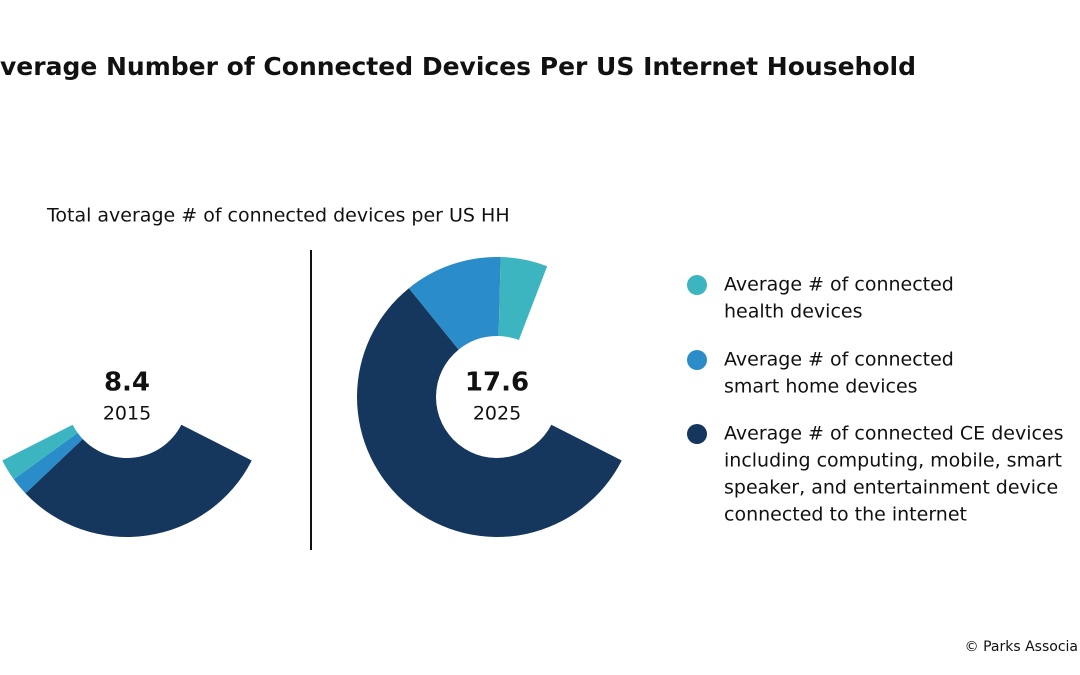  Describe the element at coordinates (793, 312) in the screenshot. I see `legend-label: health devices` at that location.